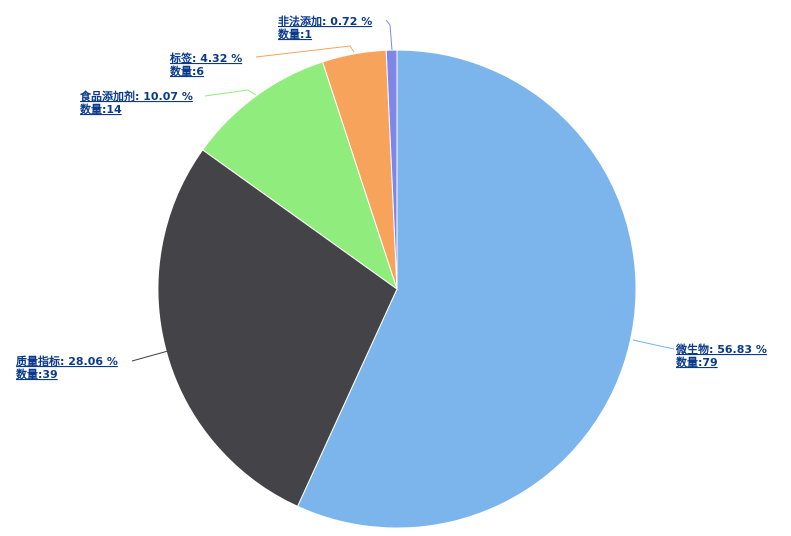 The height and width of the screenshot is (536, 791). Describe the element at coordinates (101, 109) in the screenshot. I see `count-label-2: 数量:14` at that location.